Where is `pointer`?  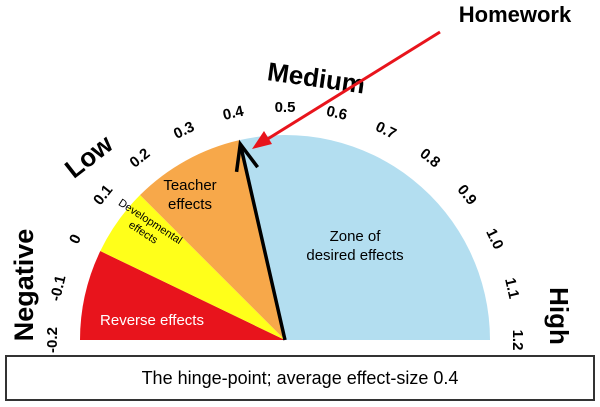
pointer is located at coordinates (262, 242).